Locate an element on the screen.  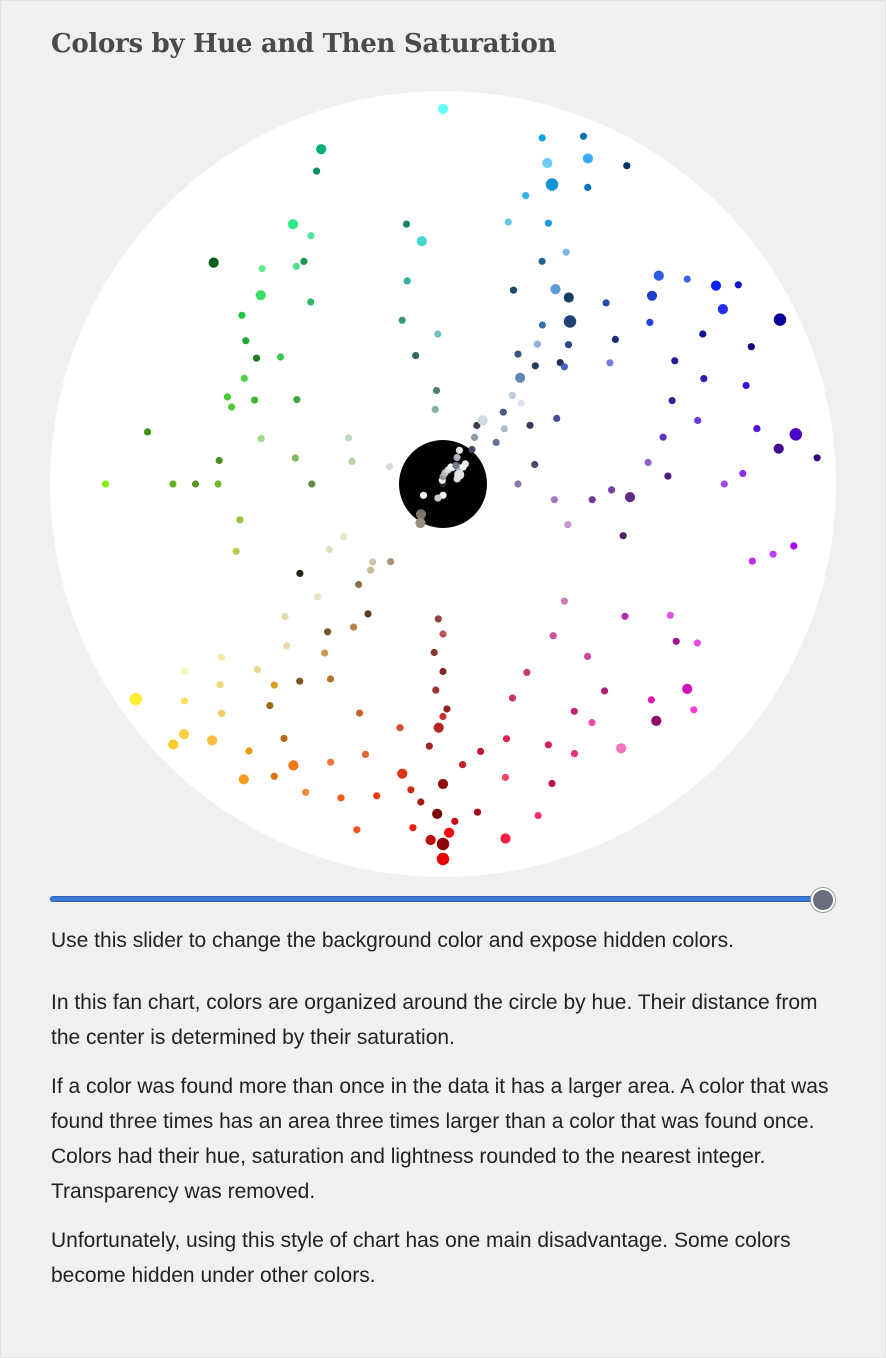
chart-title: Colors by Hue and Then Saturation is located at coordinates (304, 44).